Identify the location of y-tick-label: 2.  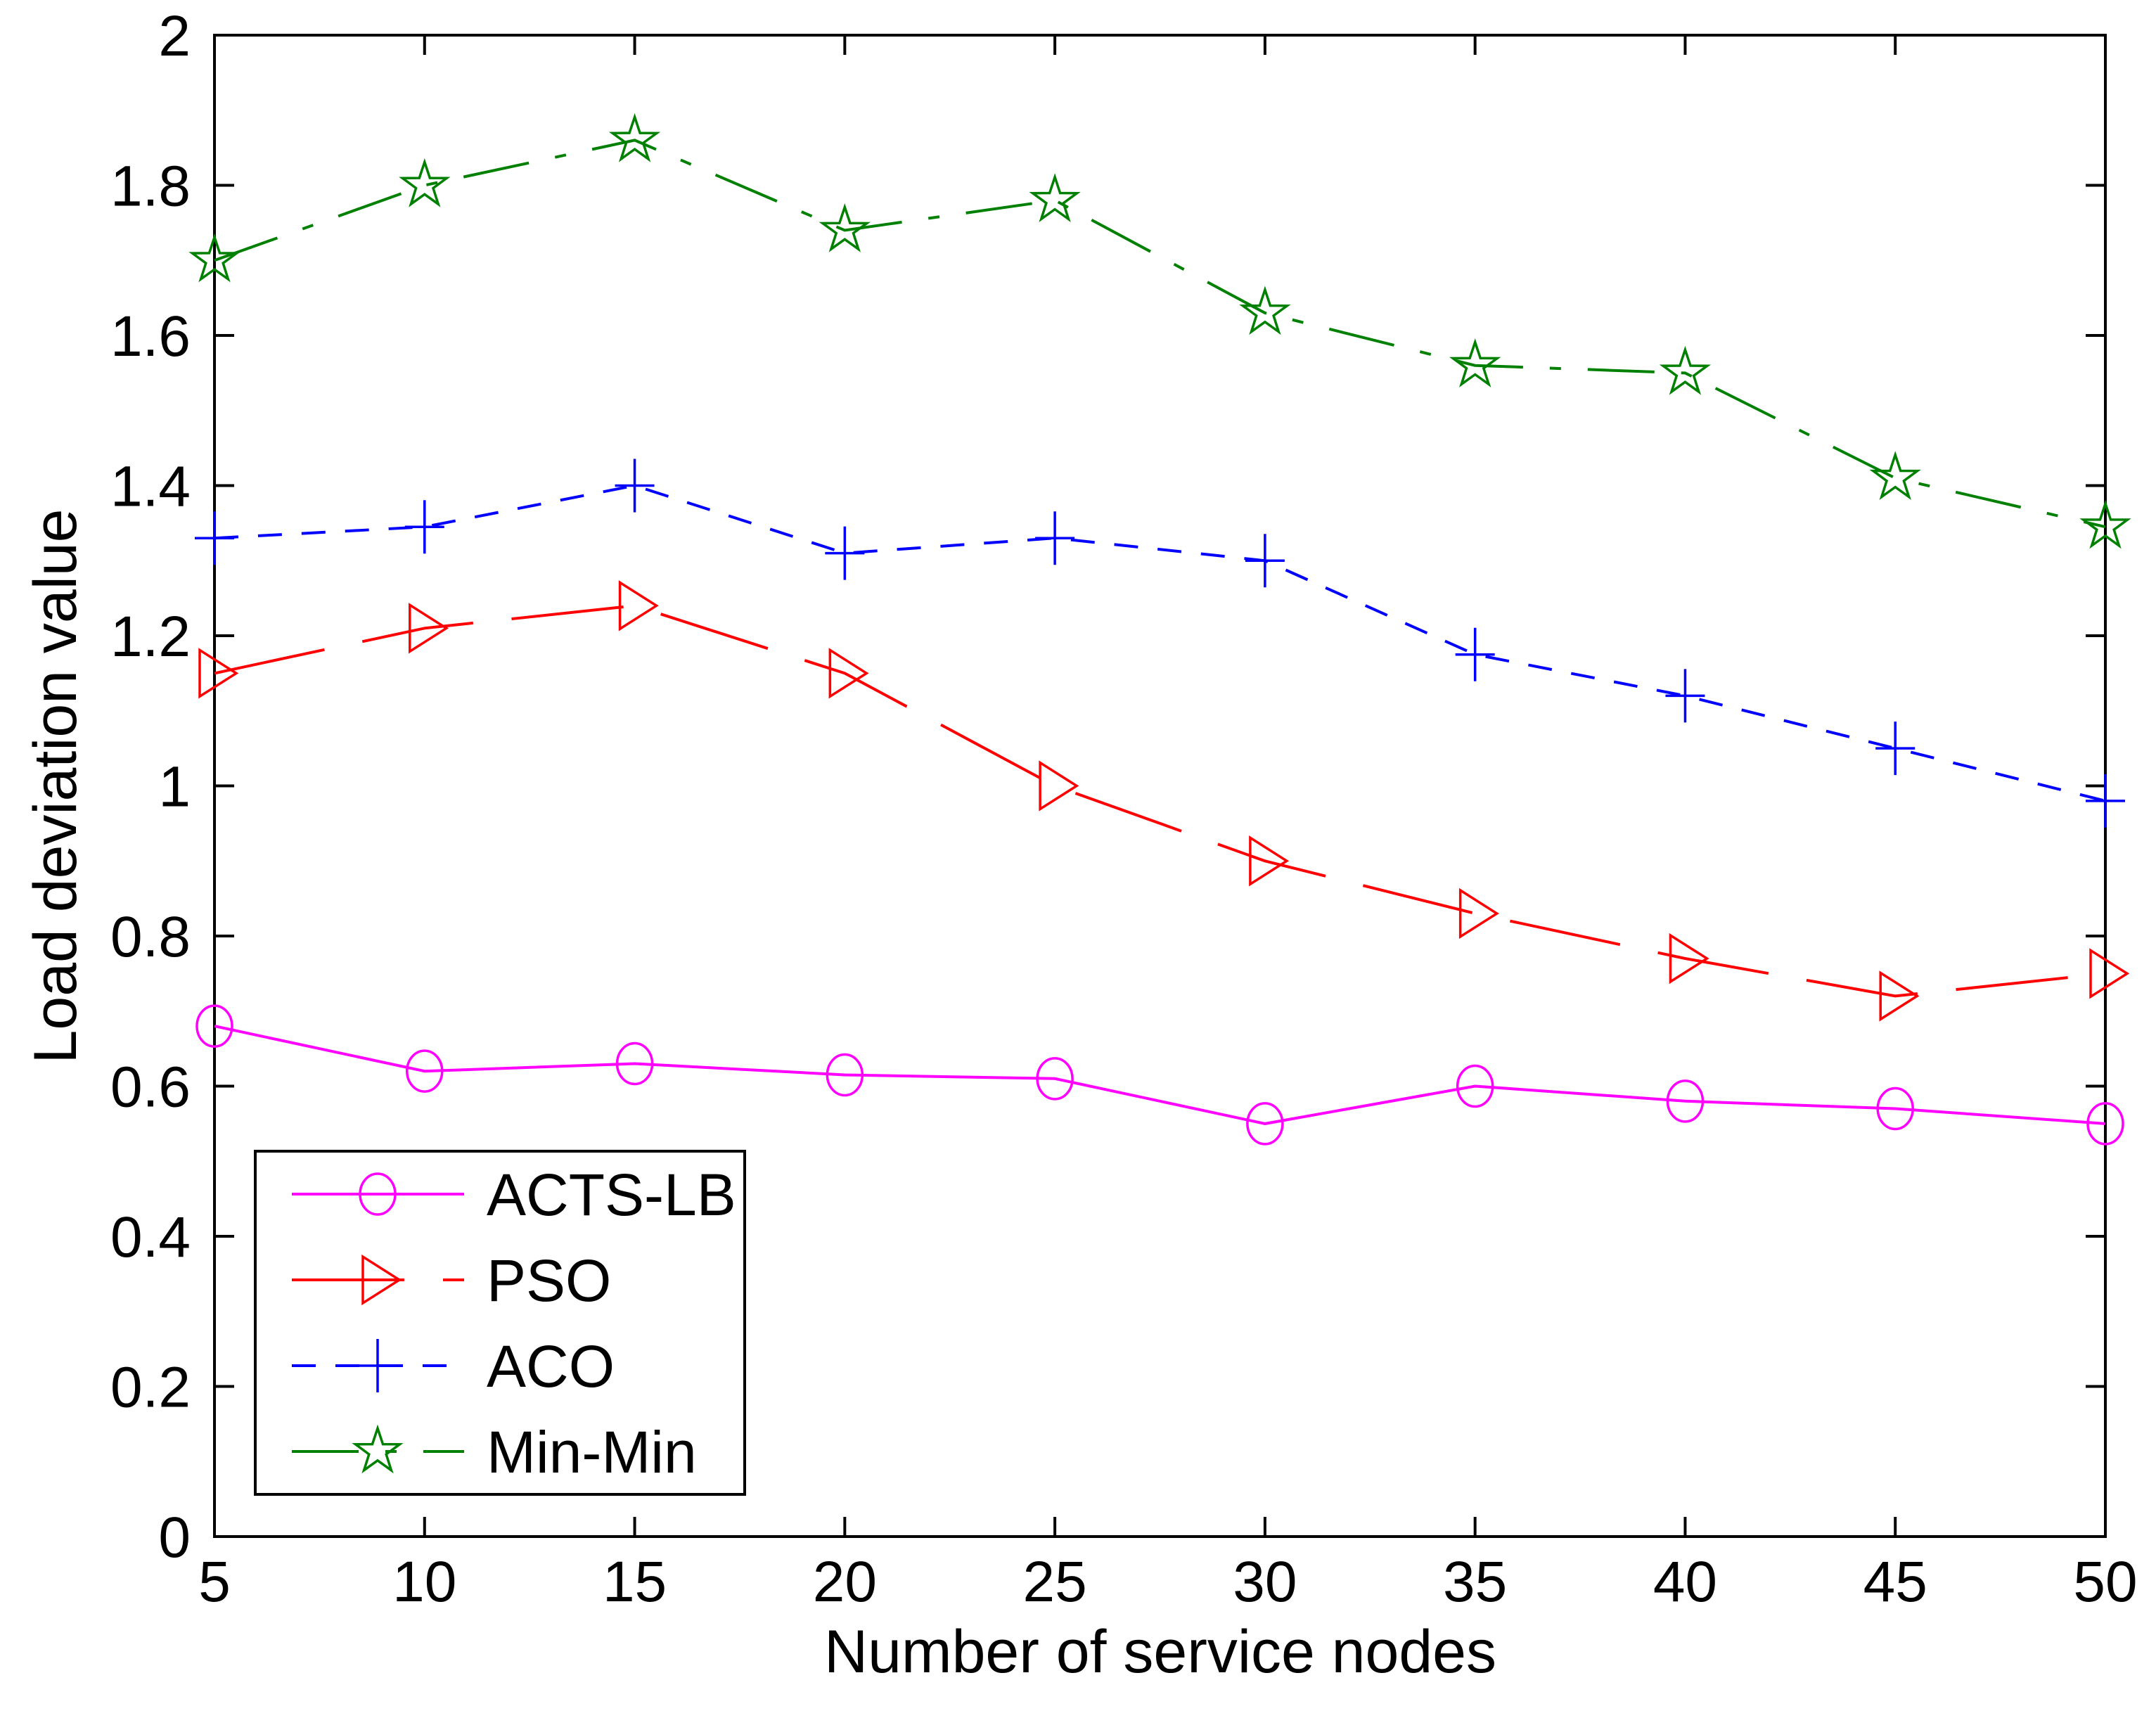
(174, 36).